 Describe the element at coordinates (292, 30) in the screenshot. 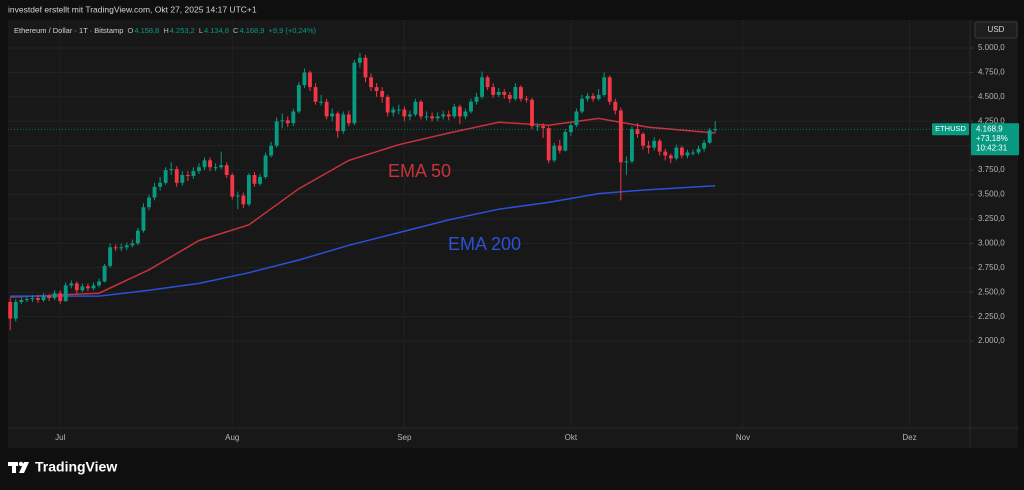

I see `header-change: +9,9 (+0,24%)` at that location.